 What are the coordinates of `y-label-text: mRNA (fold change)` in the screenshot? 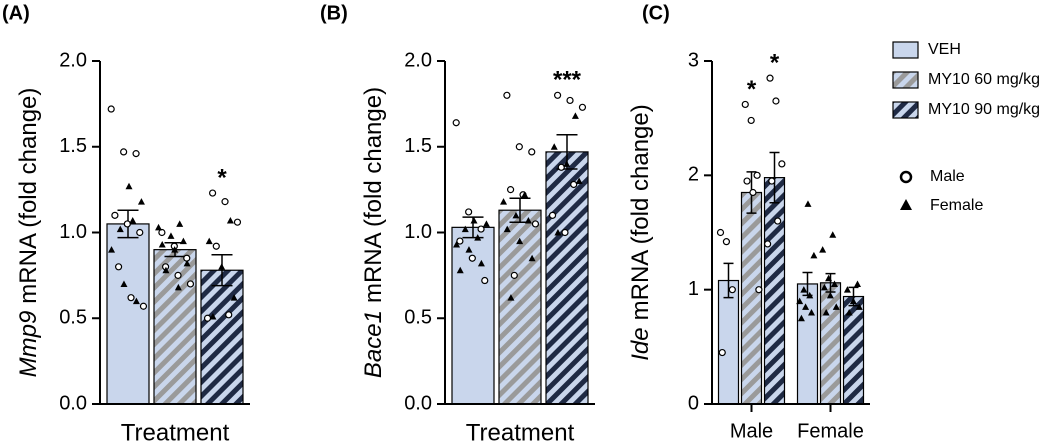 It's located at (640, 212).